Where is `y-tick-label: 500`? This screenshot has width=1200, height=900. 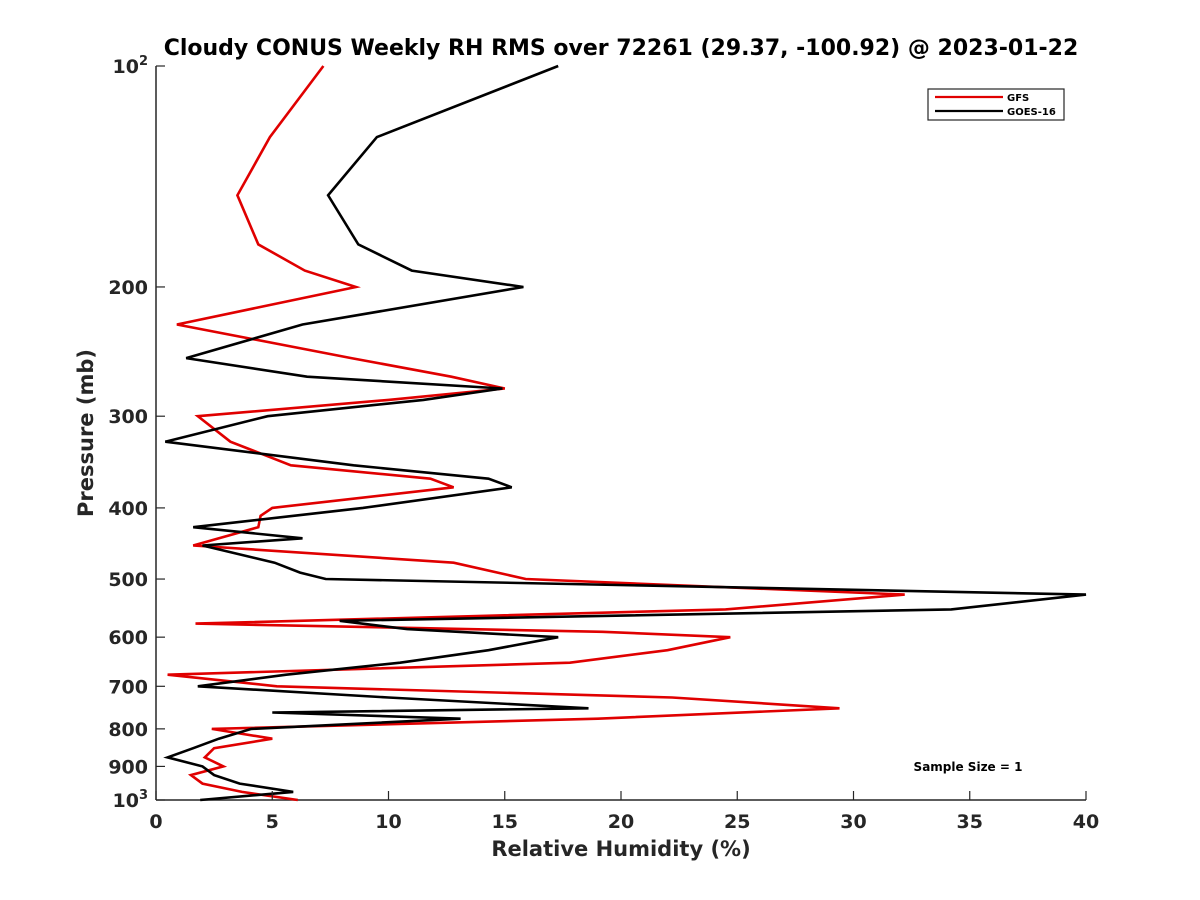
y-tick-label: 500 is located at coordinates (128, 580).